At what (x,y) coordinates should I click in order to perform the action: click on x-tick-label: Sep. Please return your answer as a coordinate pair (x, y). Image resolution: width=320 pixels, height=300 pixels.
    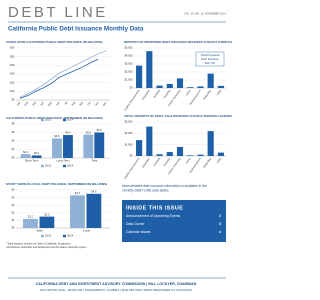
    Looking at the image, I should click on (81, 103).